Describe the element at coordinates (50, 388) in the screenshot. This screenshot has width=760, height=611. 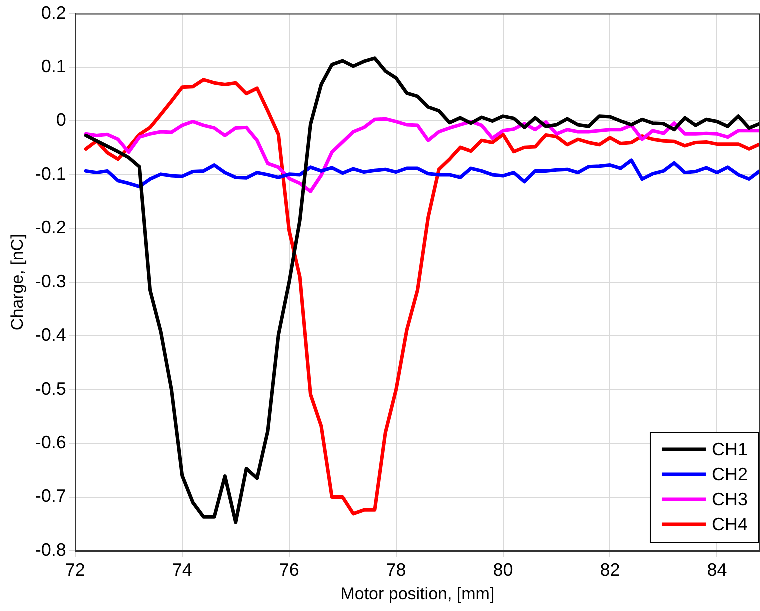
I see `y-tick-label: -0.5` at that location.